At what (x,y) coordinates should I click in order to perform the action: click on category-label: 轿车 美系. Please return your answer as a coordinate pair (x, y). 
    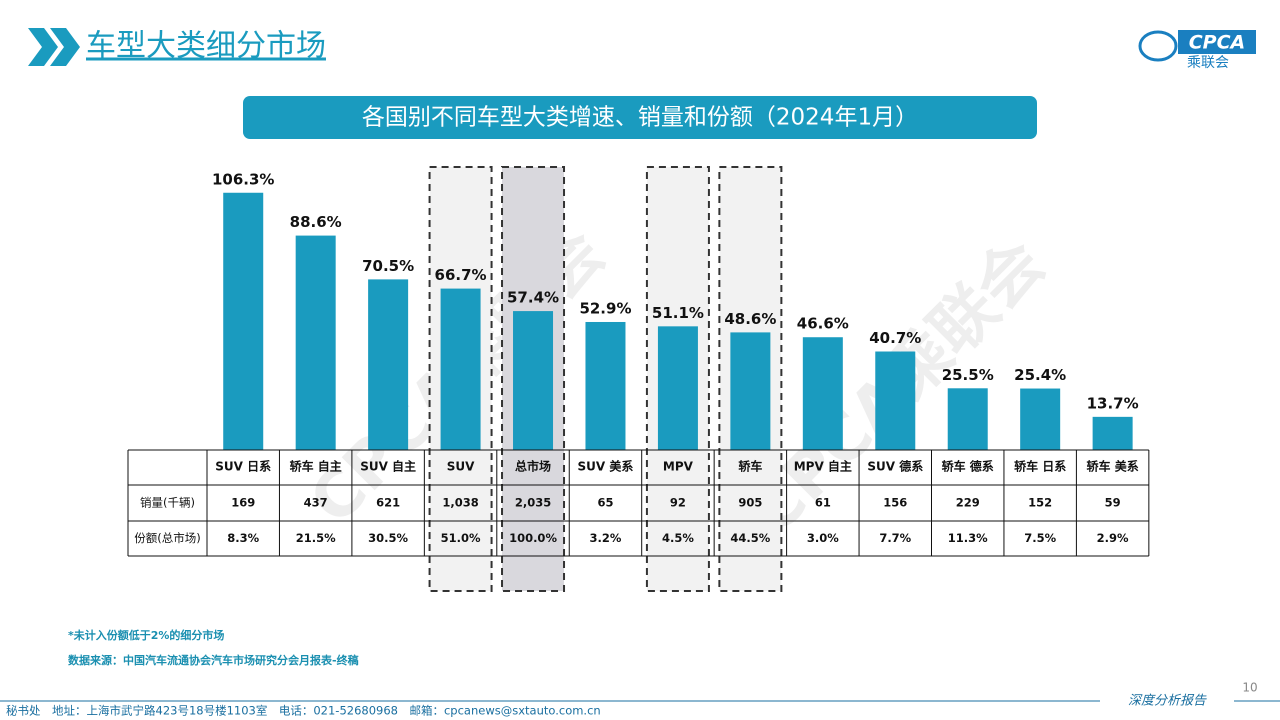
    Looking at the image, I should click on (1113, 466).